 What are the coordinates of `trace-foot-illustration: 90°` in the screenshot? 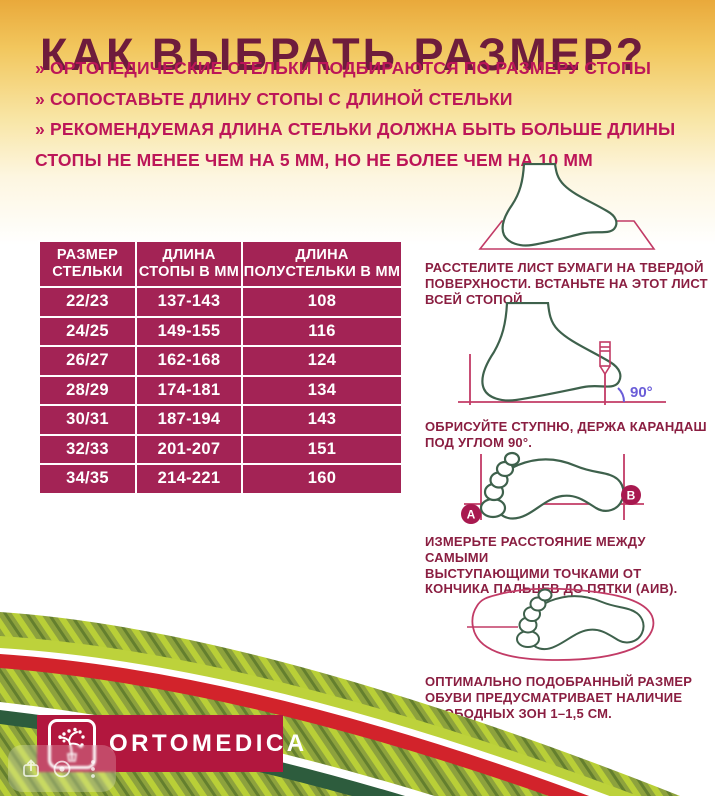 It's located at (562, 353).